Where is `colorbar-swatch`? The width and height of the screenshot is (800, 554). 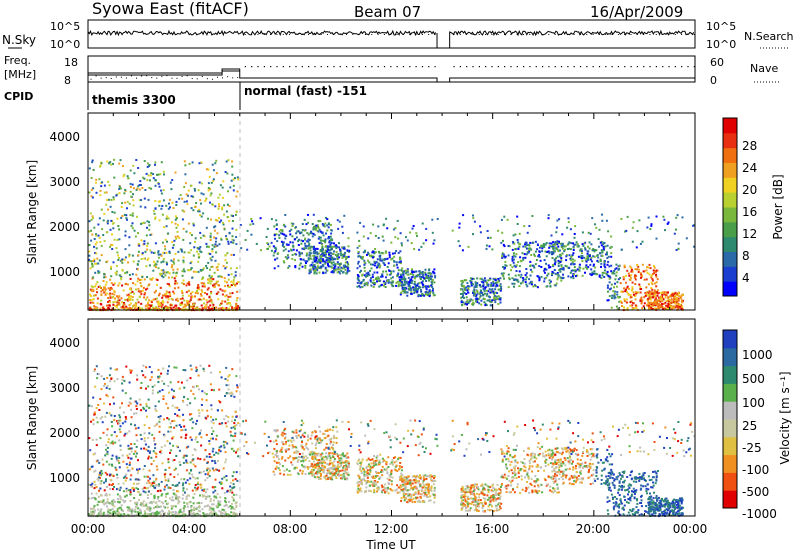
colorbar-swatch is located at coordinates (730, 289).